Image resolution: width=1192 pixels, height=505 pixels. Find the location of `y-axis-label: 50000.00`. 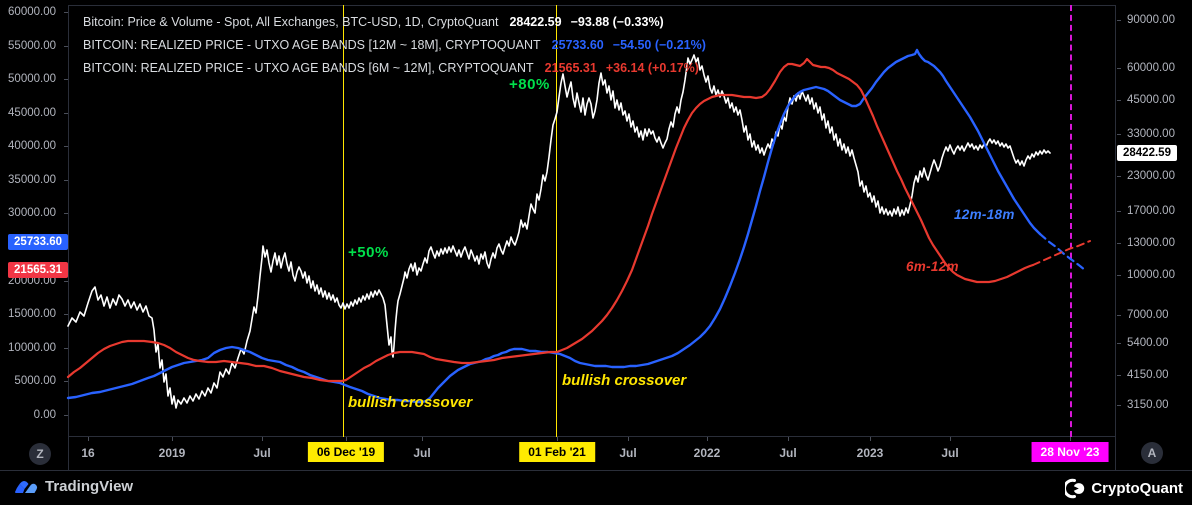

y-axis-label: 50000.00 is located at coordinates (32, 79).